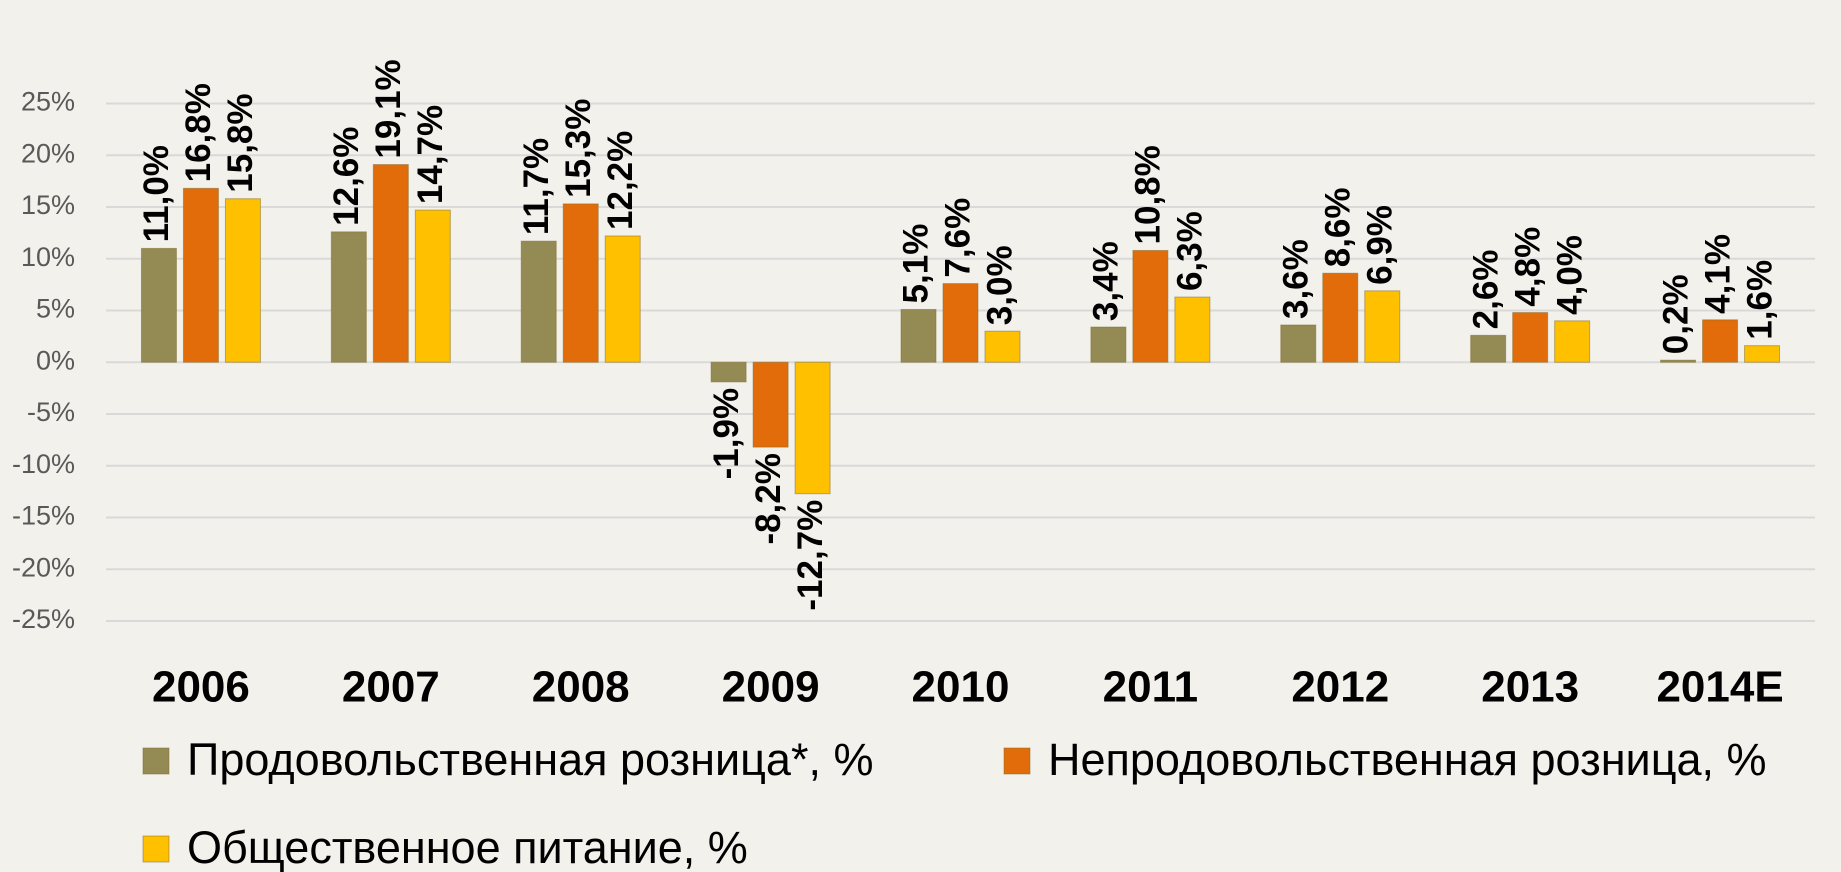  I want to click on data-label: 14,7%, so click(430, 154).